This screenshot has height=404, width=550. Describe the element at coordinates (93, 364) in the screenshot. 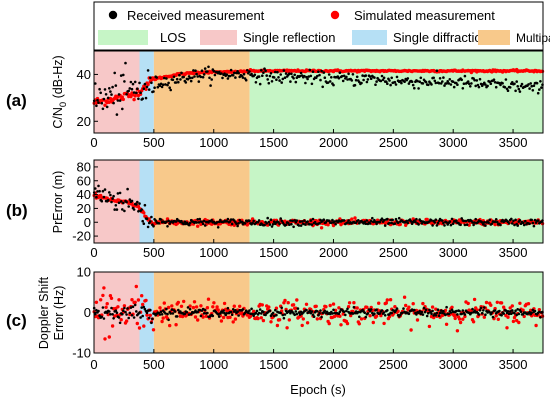

I see `xtick-label: 0` at that location.